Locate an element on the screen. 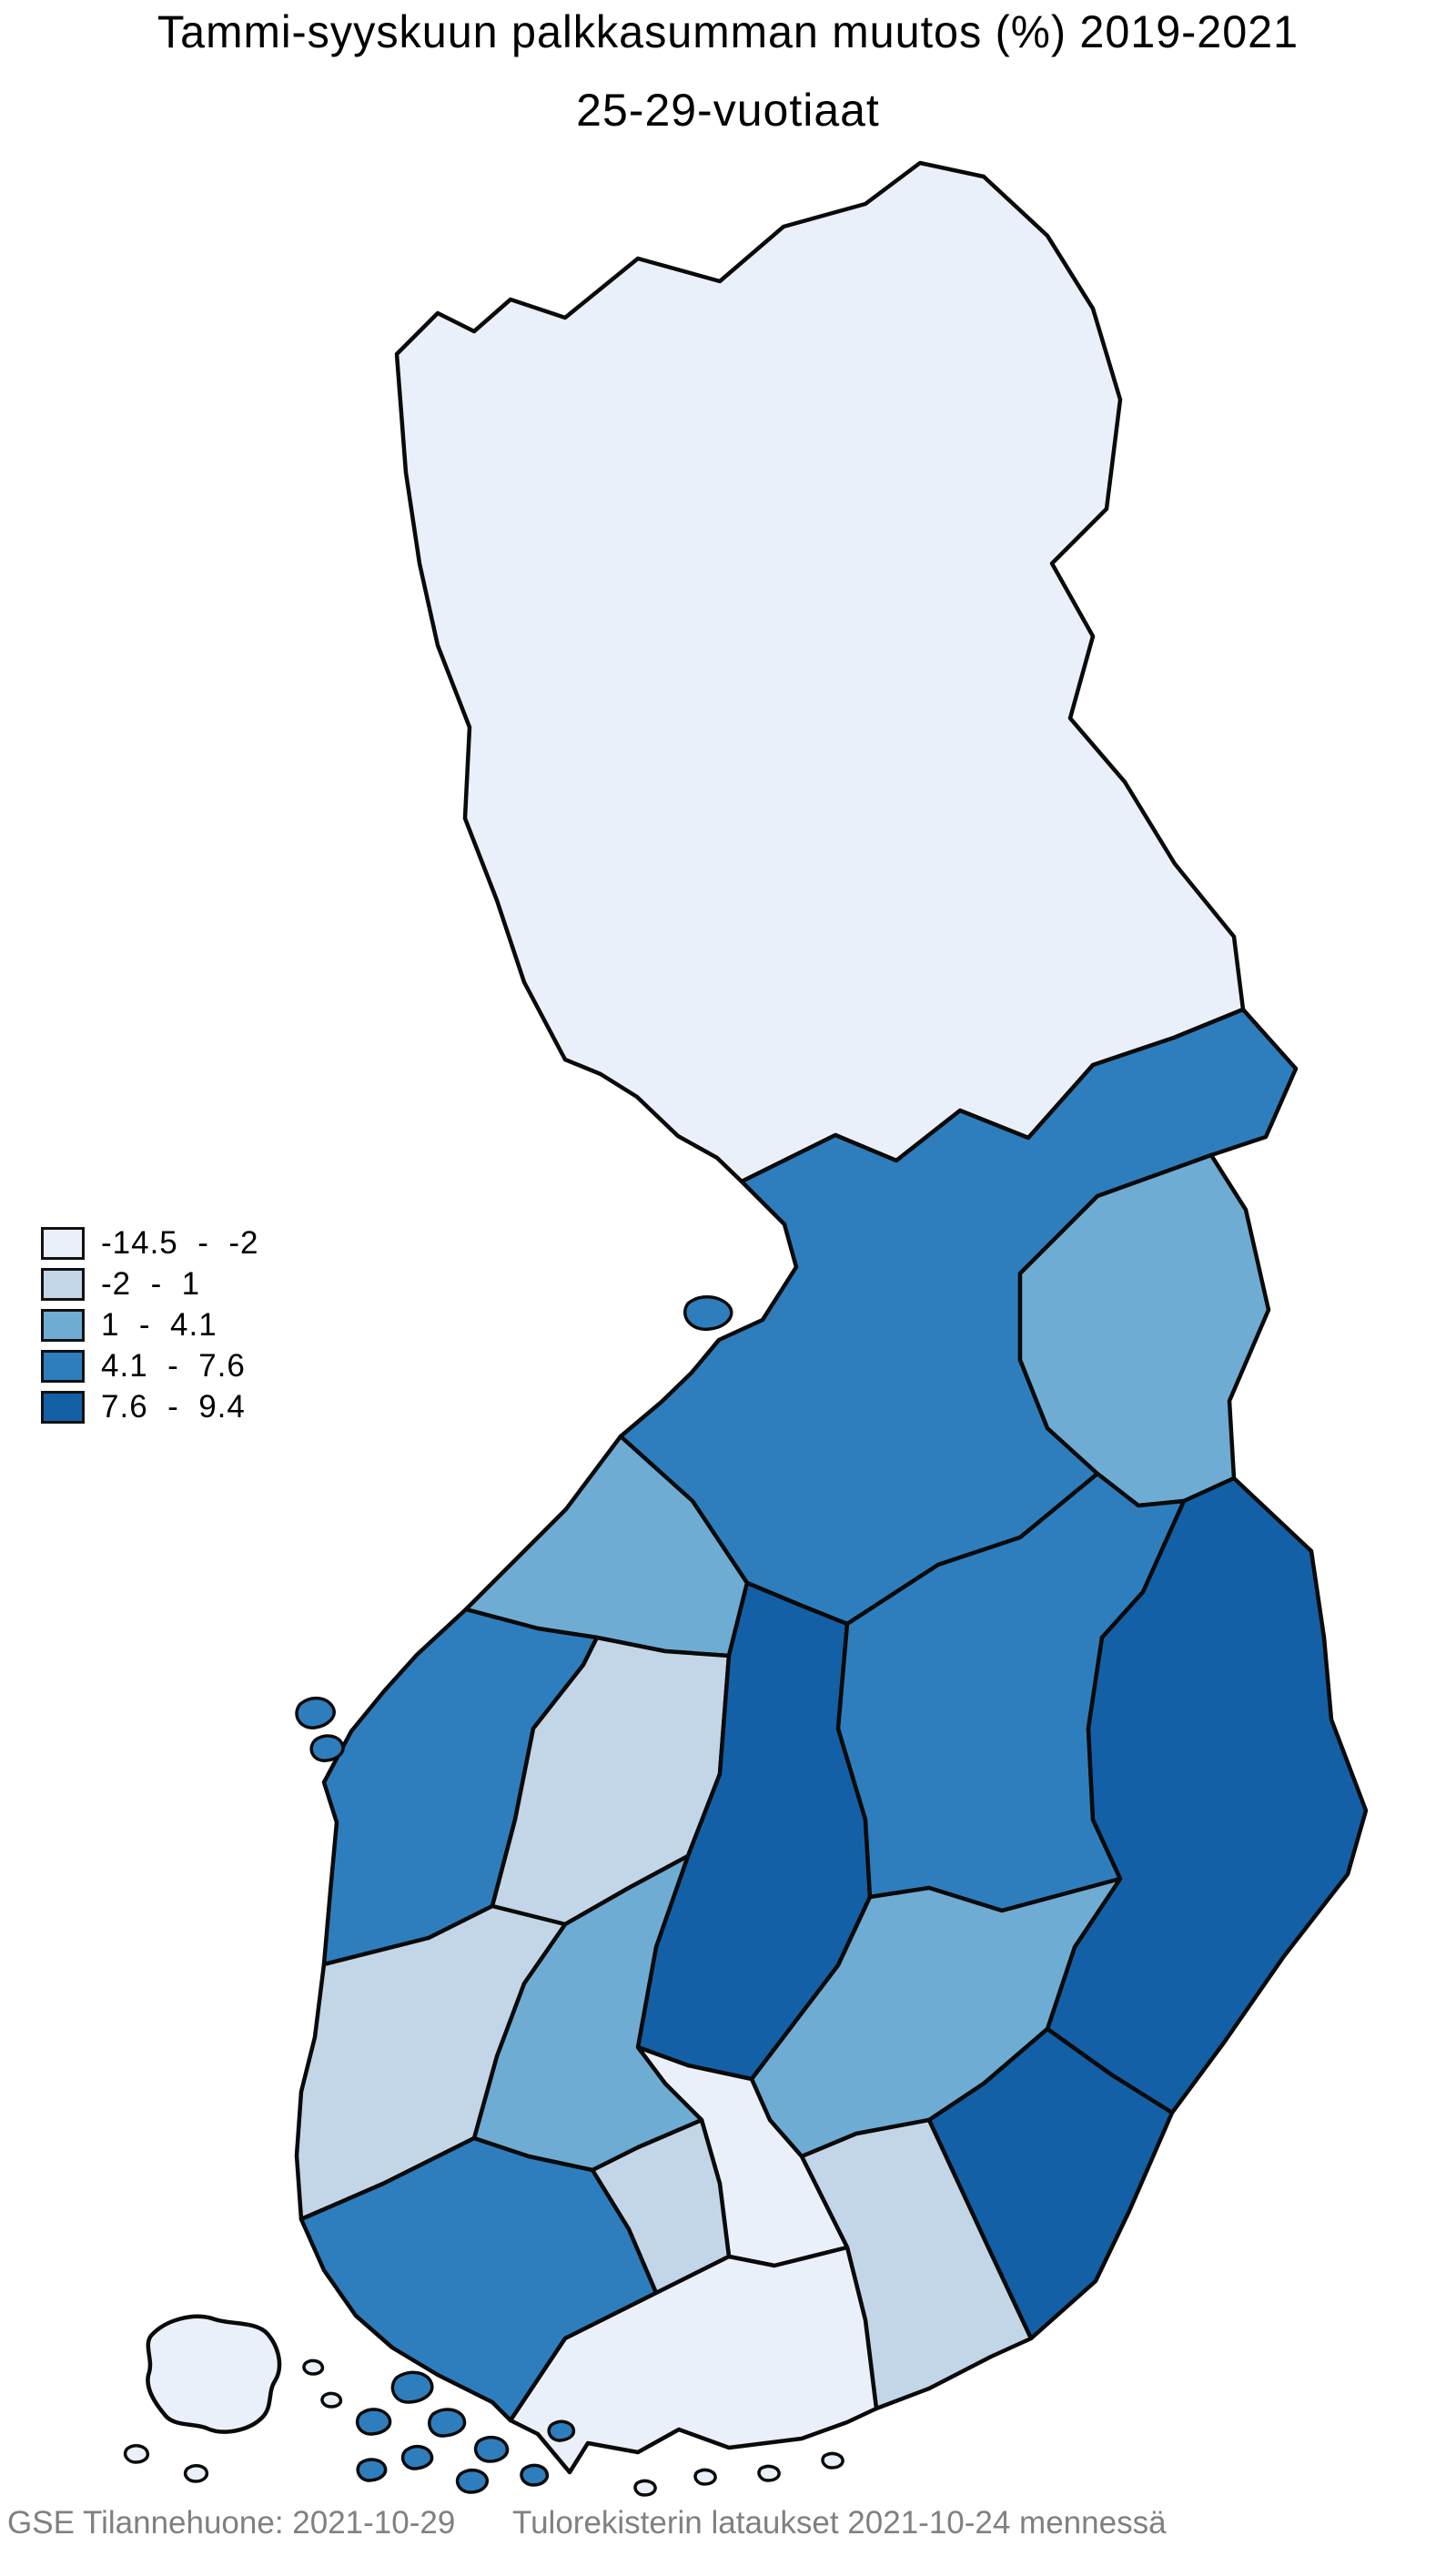 This screenshot has width=1456, height=2556. legend-row-0: -14.5 - -2 is located at coordinates (150, 1243).